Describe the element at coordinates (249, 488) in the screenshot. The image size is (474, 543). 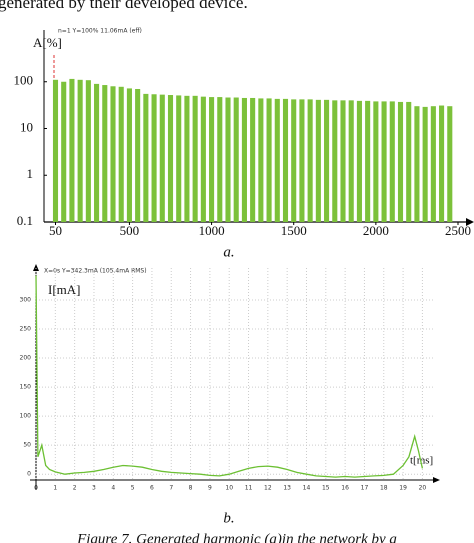
I see `x-tick-label: 11` at that location.